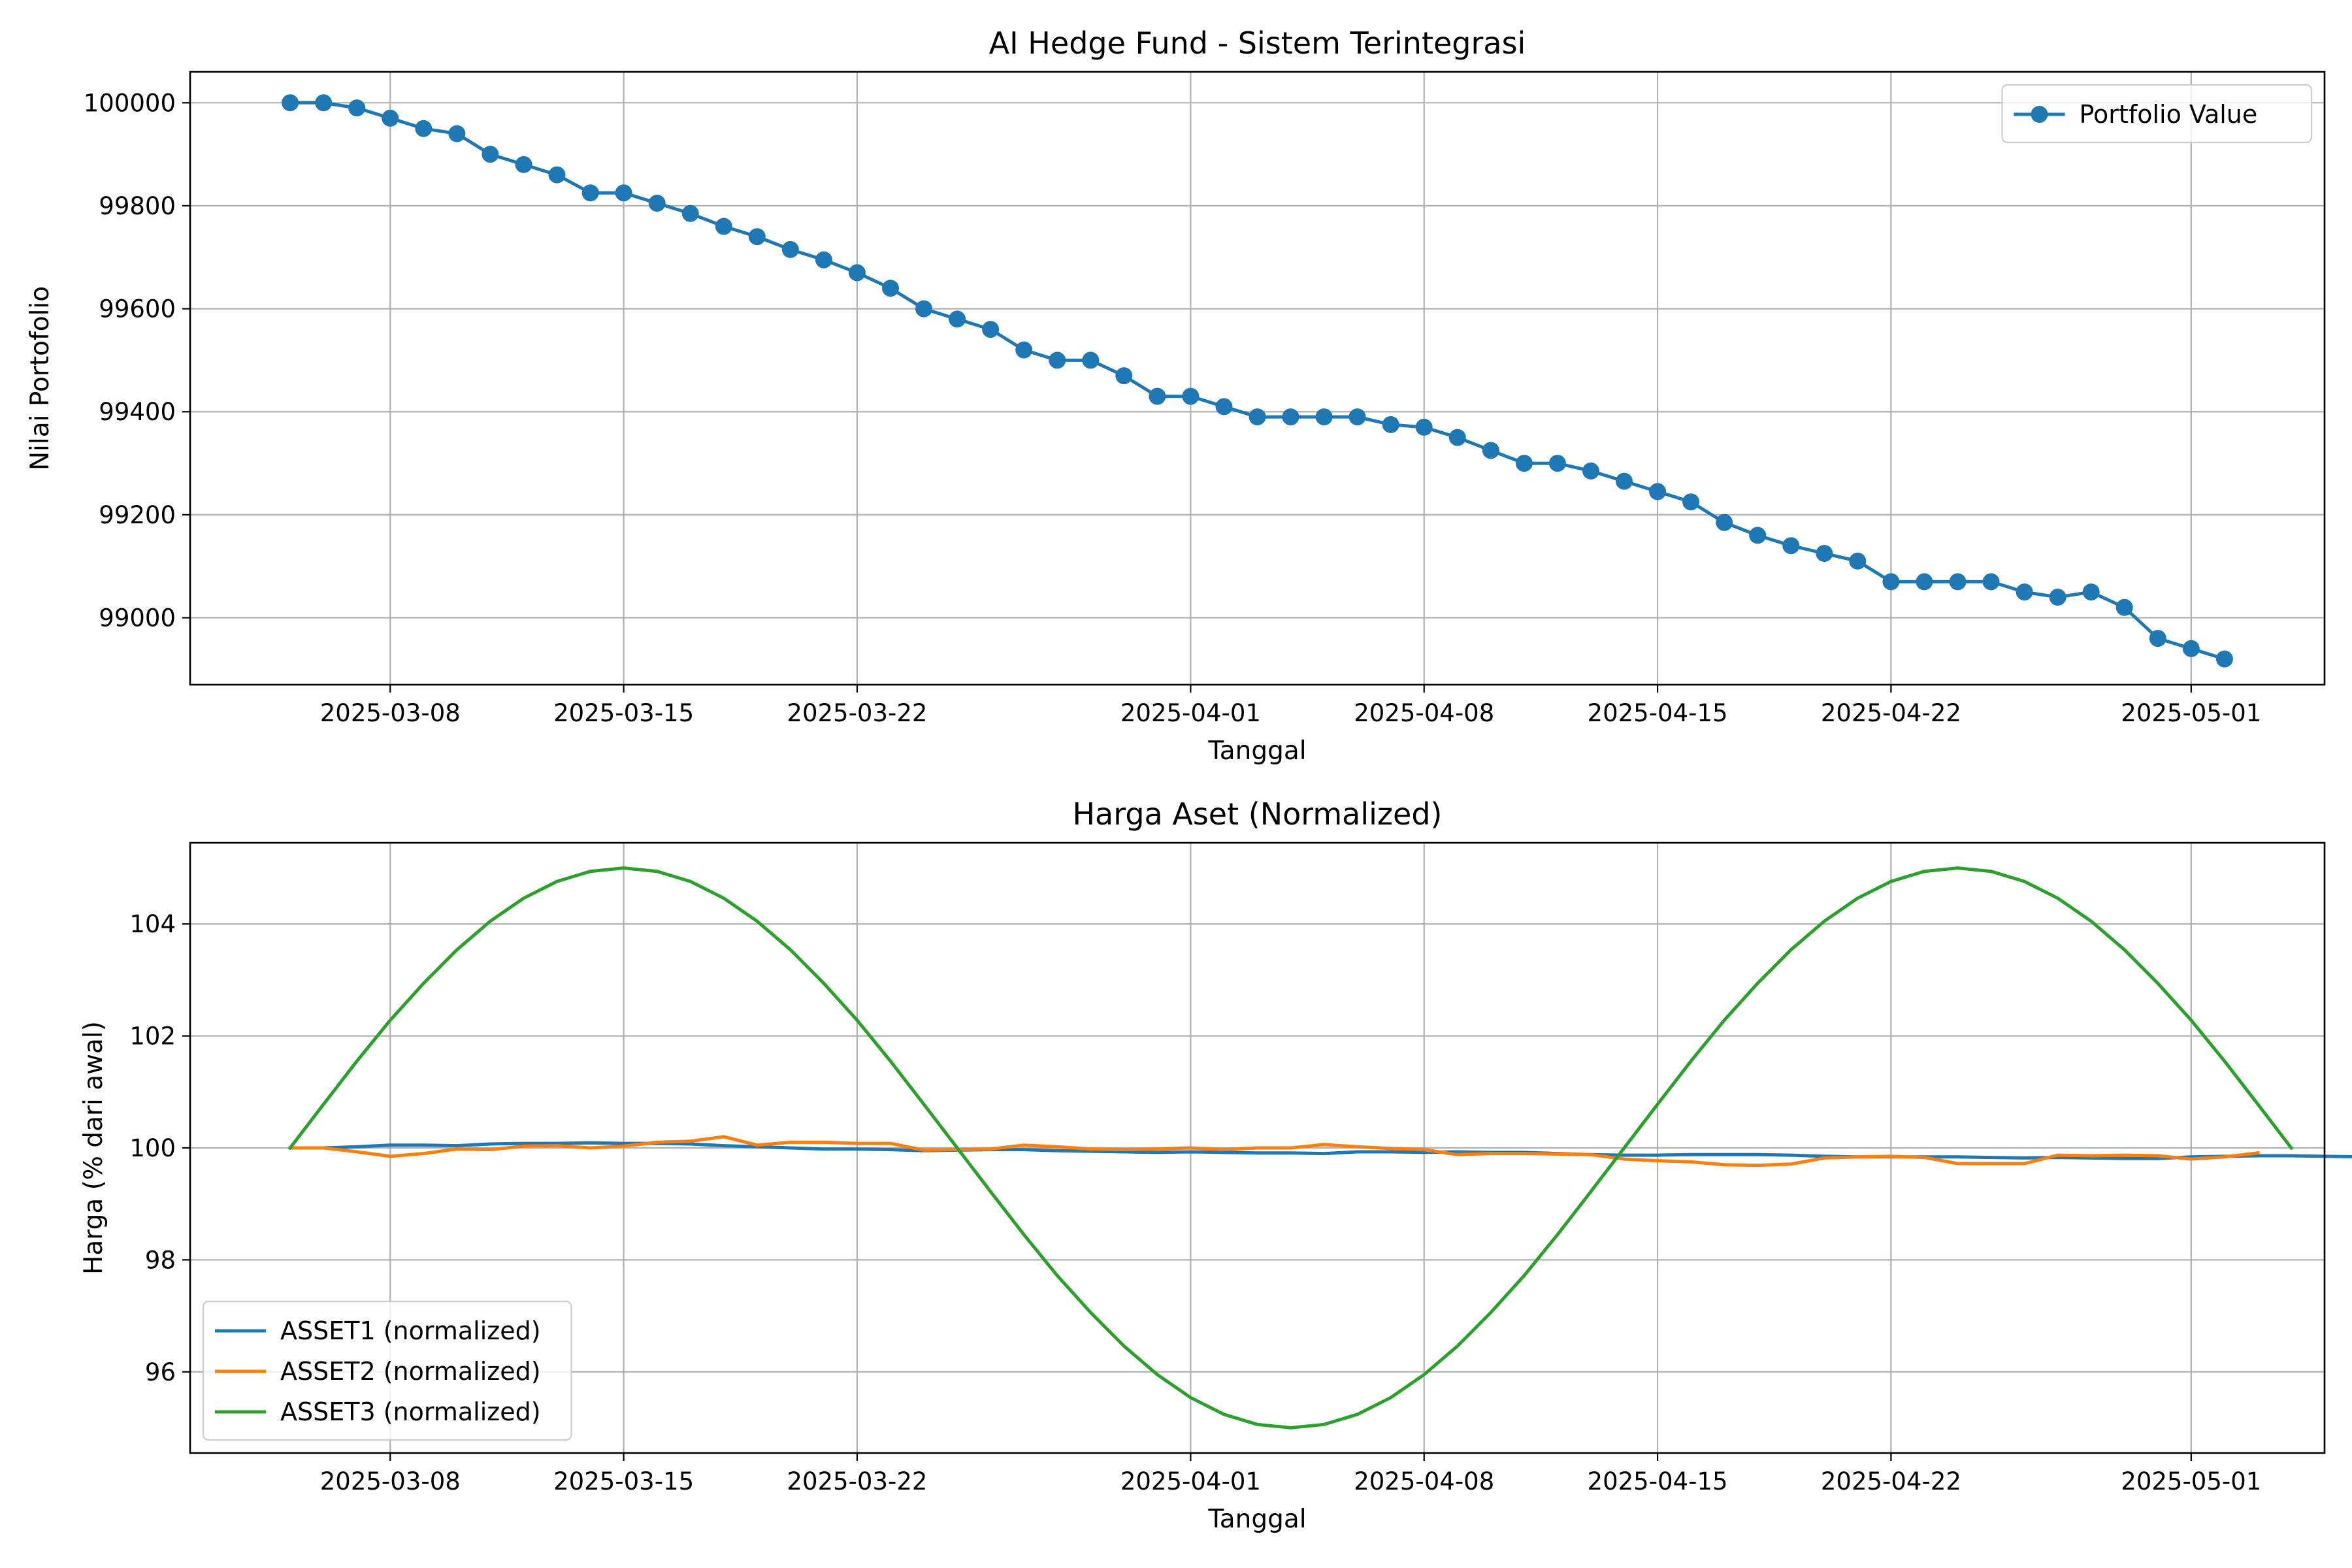 Image resolution: width=2352 pixels, height=1568 pixels. I want to click on asset-price-chart-x-axis-label: Tanggal, so click(1256, 1519).